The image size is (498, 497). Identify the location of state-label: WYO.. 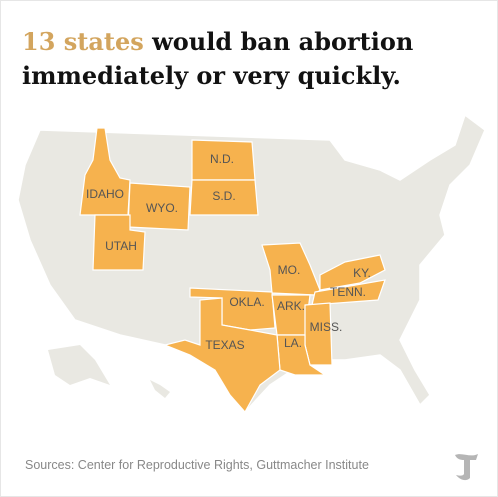
(162, 208).